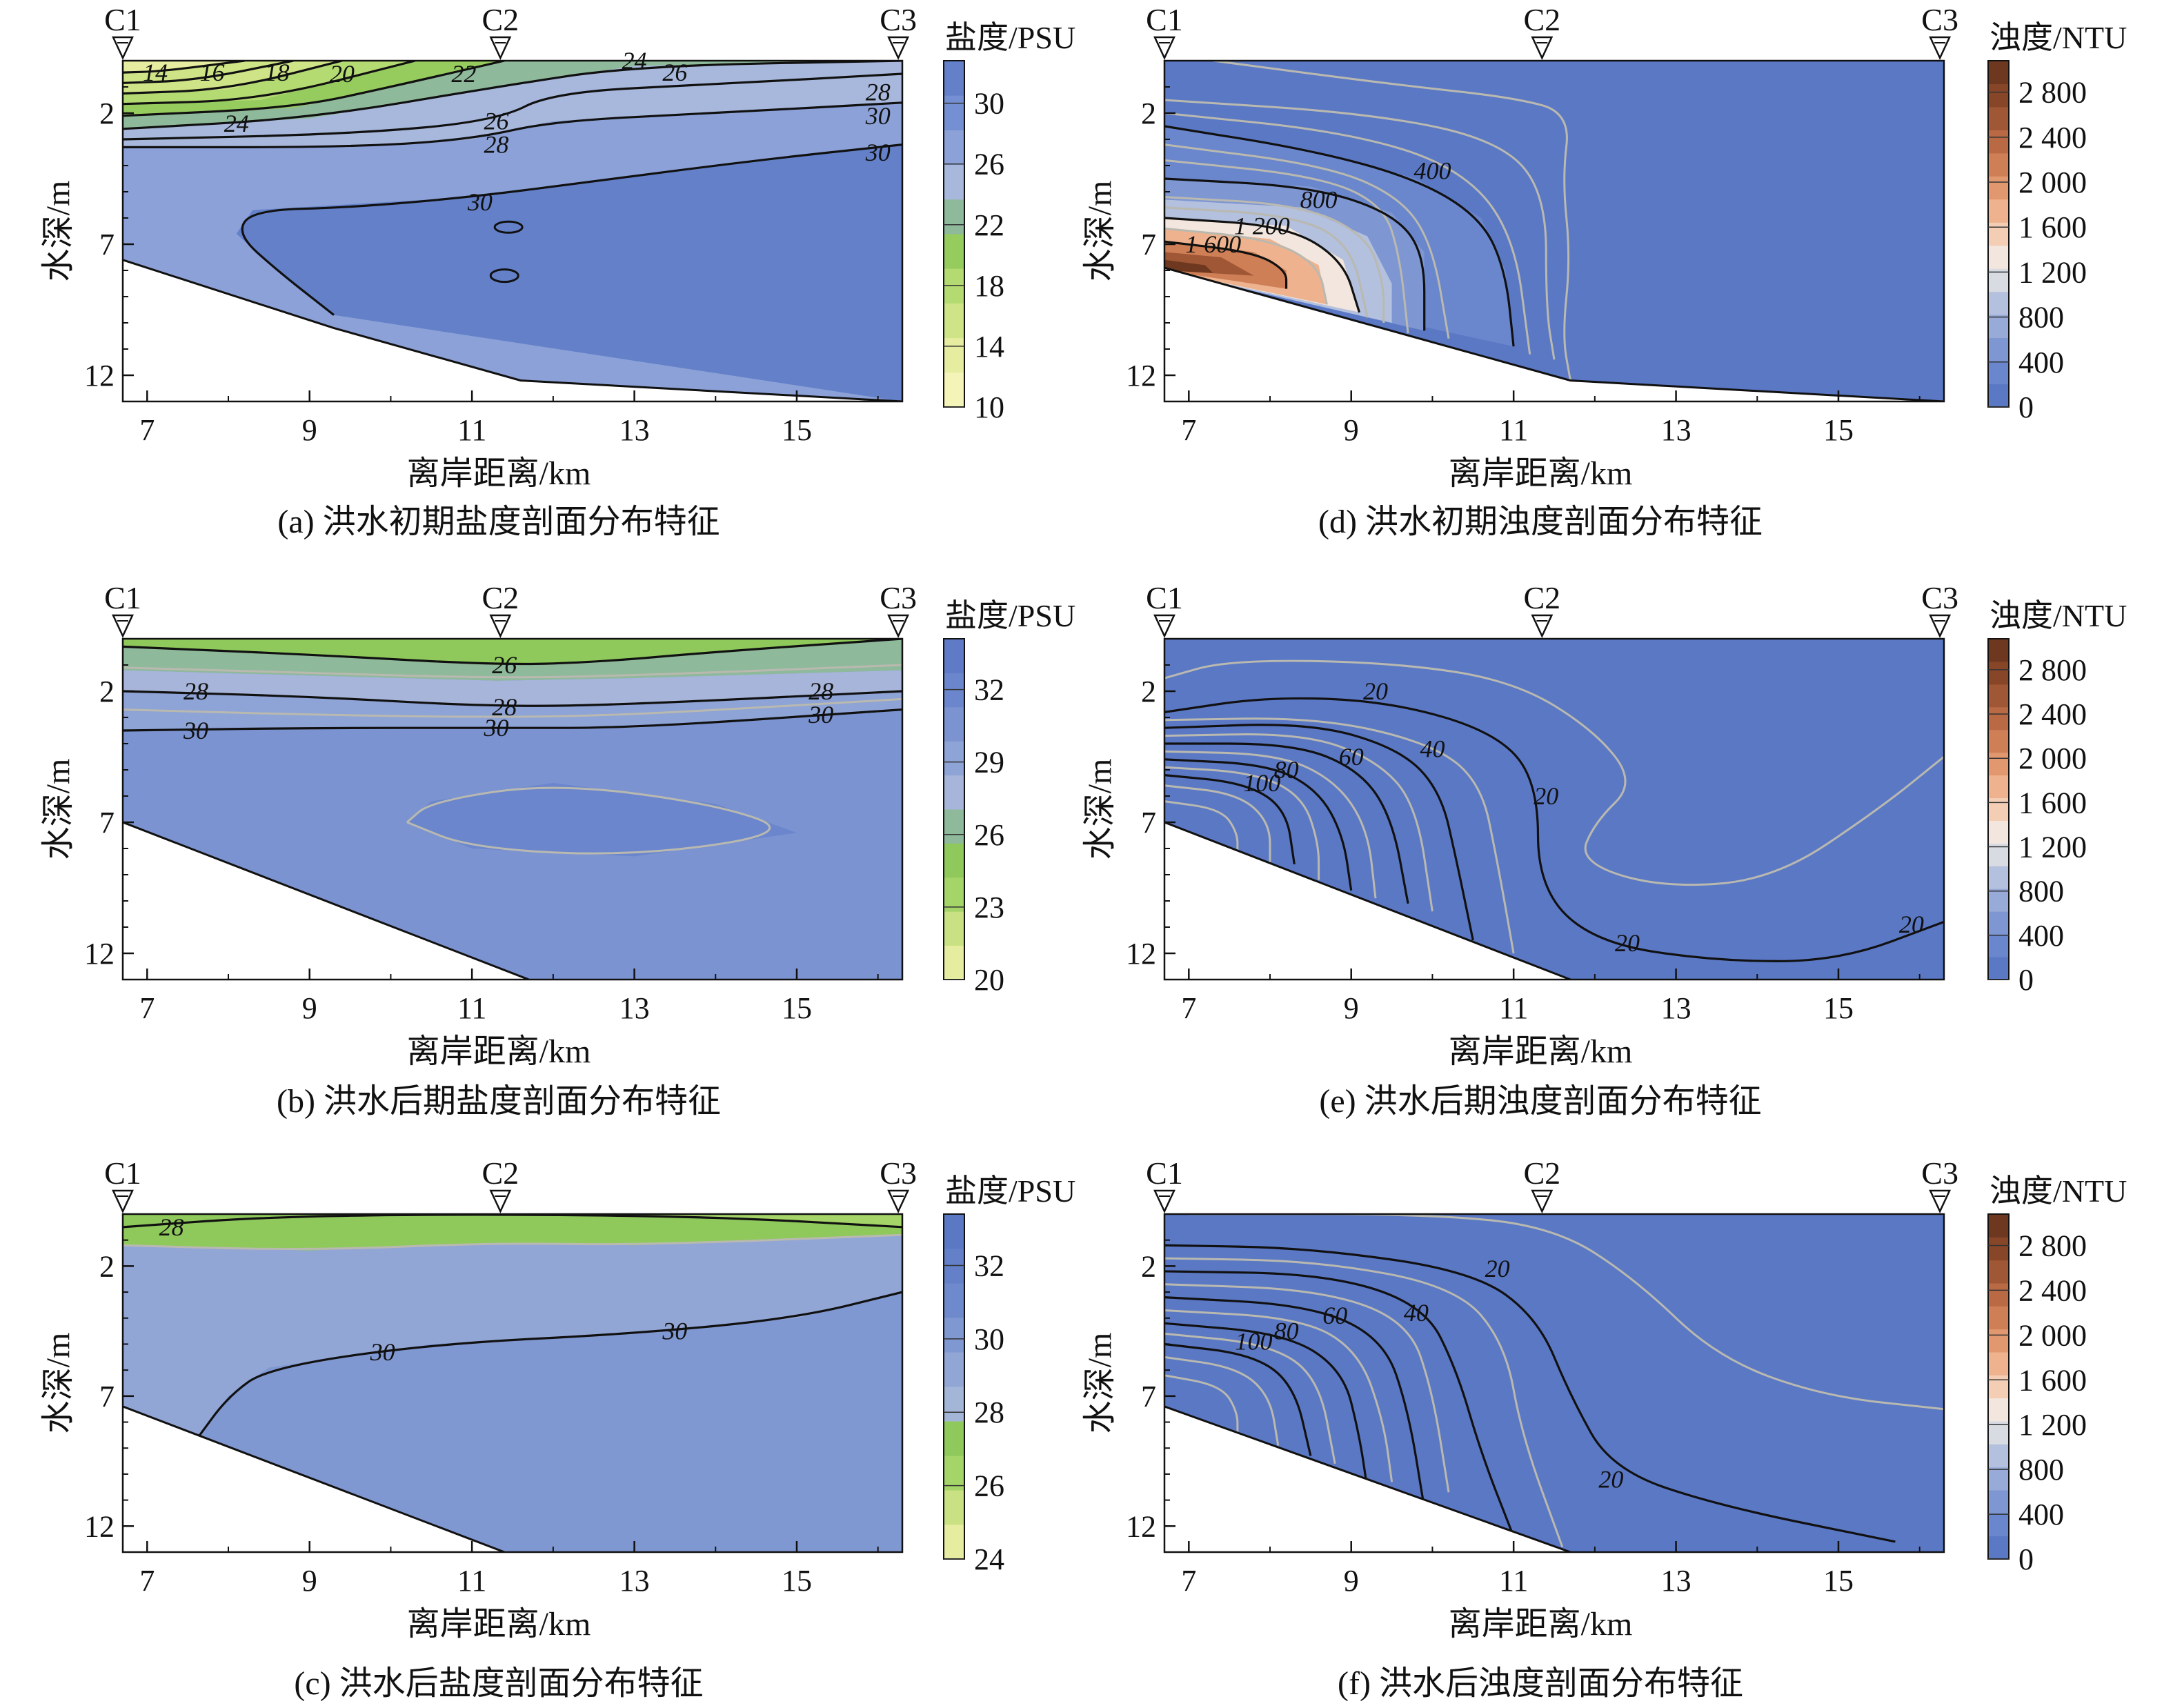  What do you see at coordinates (499, 473) in the screenshot?
I see `x-axis-label: 离岸距离/km` at bounding box center [499, 473].